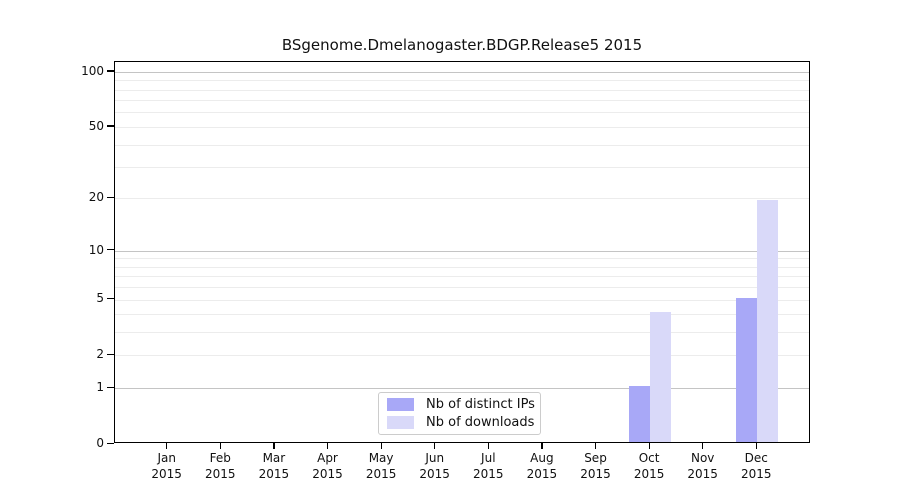 Image resolution: width=900 pixels, height=500 pixels. I want to click on legend-item-downloads: Nb of downloads, so click(461, 422).